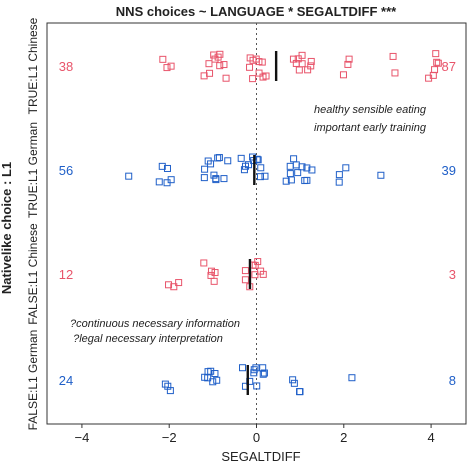  What do you see at coordinates (33, 274) in the screenshot?
I see `row-category-label: FALSE:L1 Chinese` at bounding box center [33, 274].